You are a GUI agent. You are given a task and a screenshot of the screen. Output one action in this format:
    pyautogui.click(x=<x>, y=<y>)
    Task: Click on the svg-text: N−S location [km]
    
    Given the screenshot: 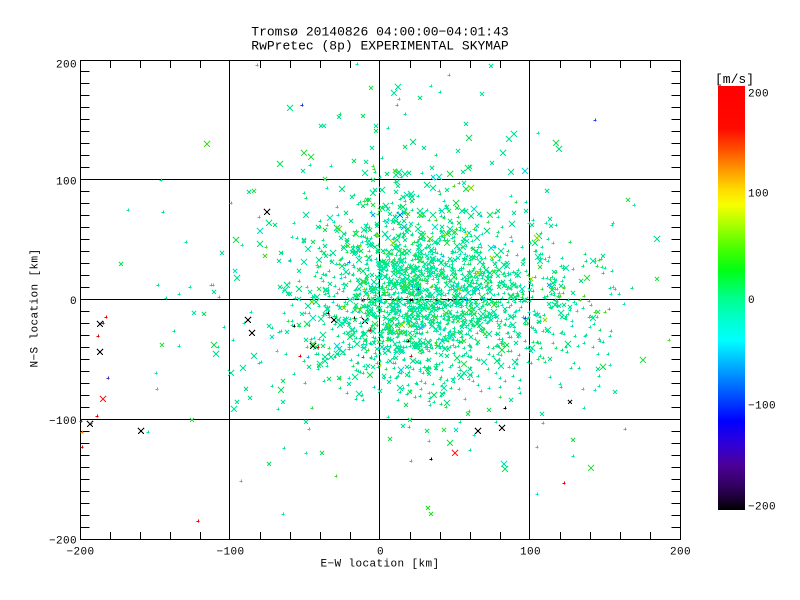 What is the action you would take?
    pyautogui.click(x=36, y=307)
    